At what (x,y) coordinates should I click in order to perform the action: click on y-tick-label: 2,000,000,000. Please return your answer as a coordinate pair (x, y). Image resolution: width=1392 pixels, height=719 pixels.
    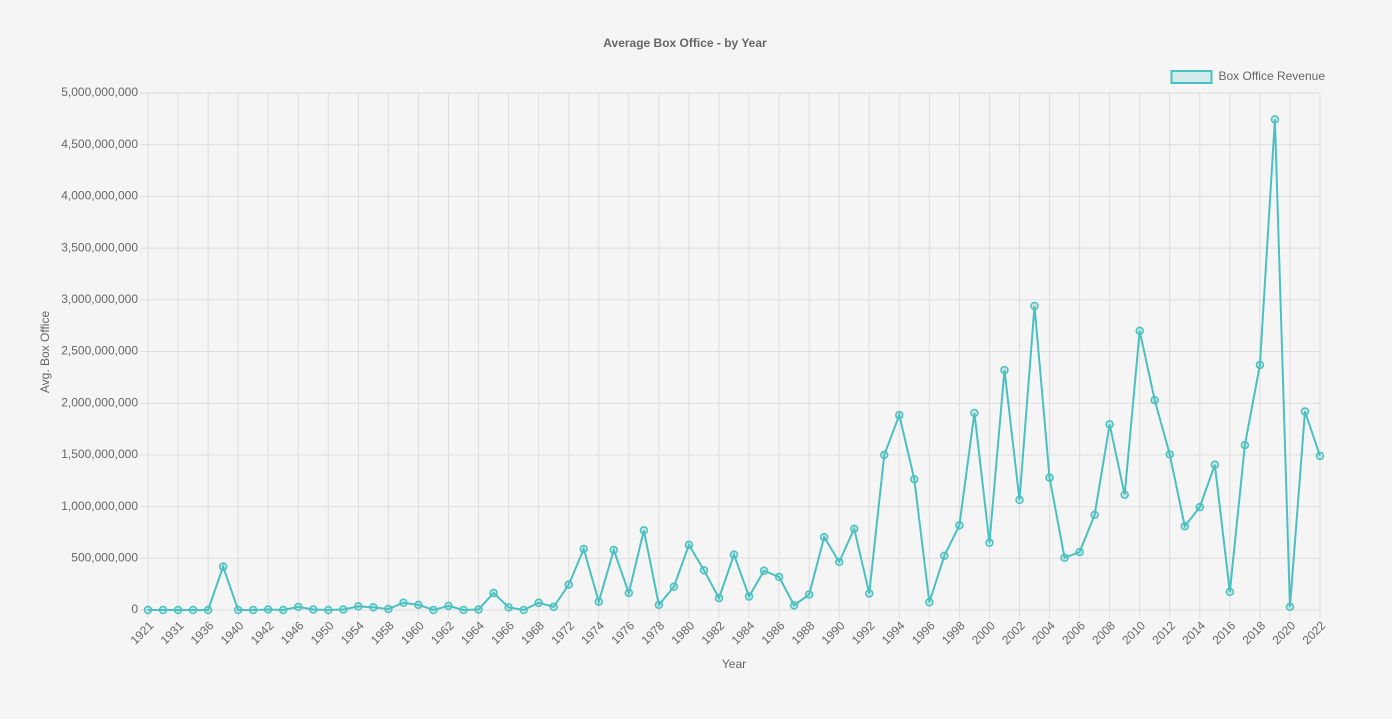
    Looking at the image, I should click on (99, 402).